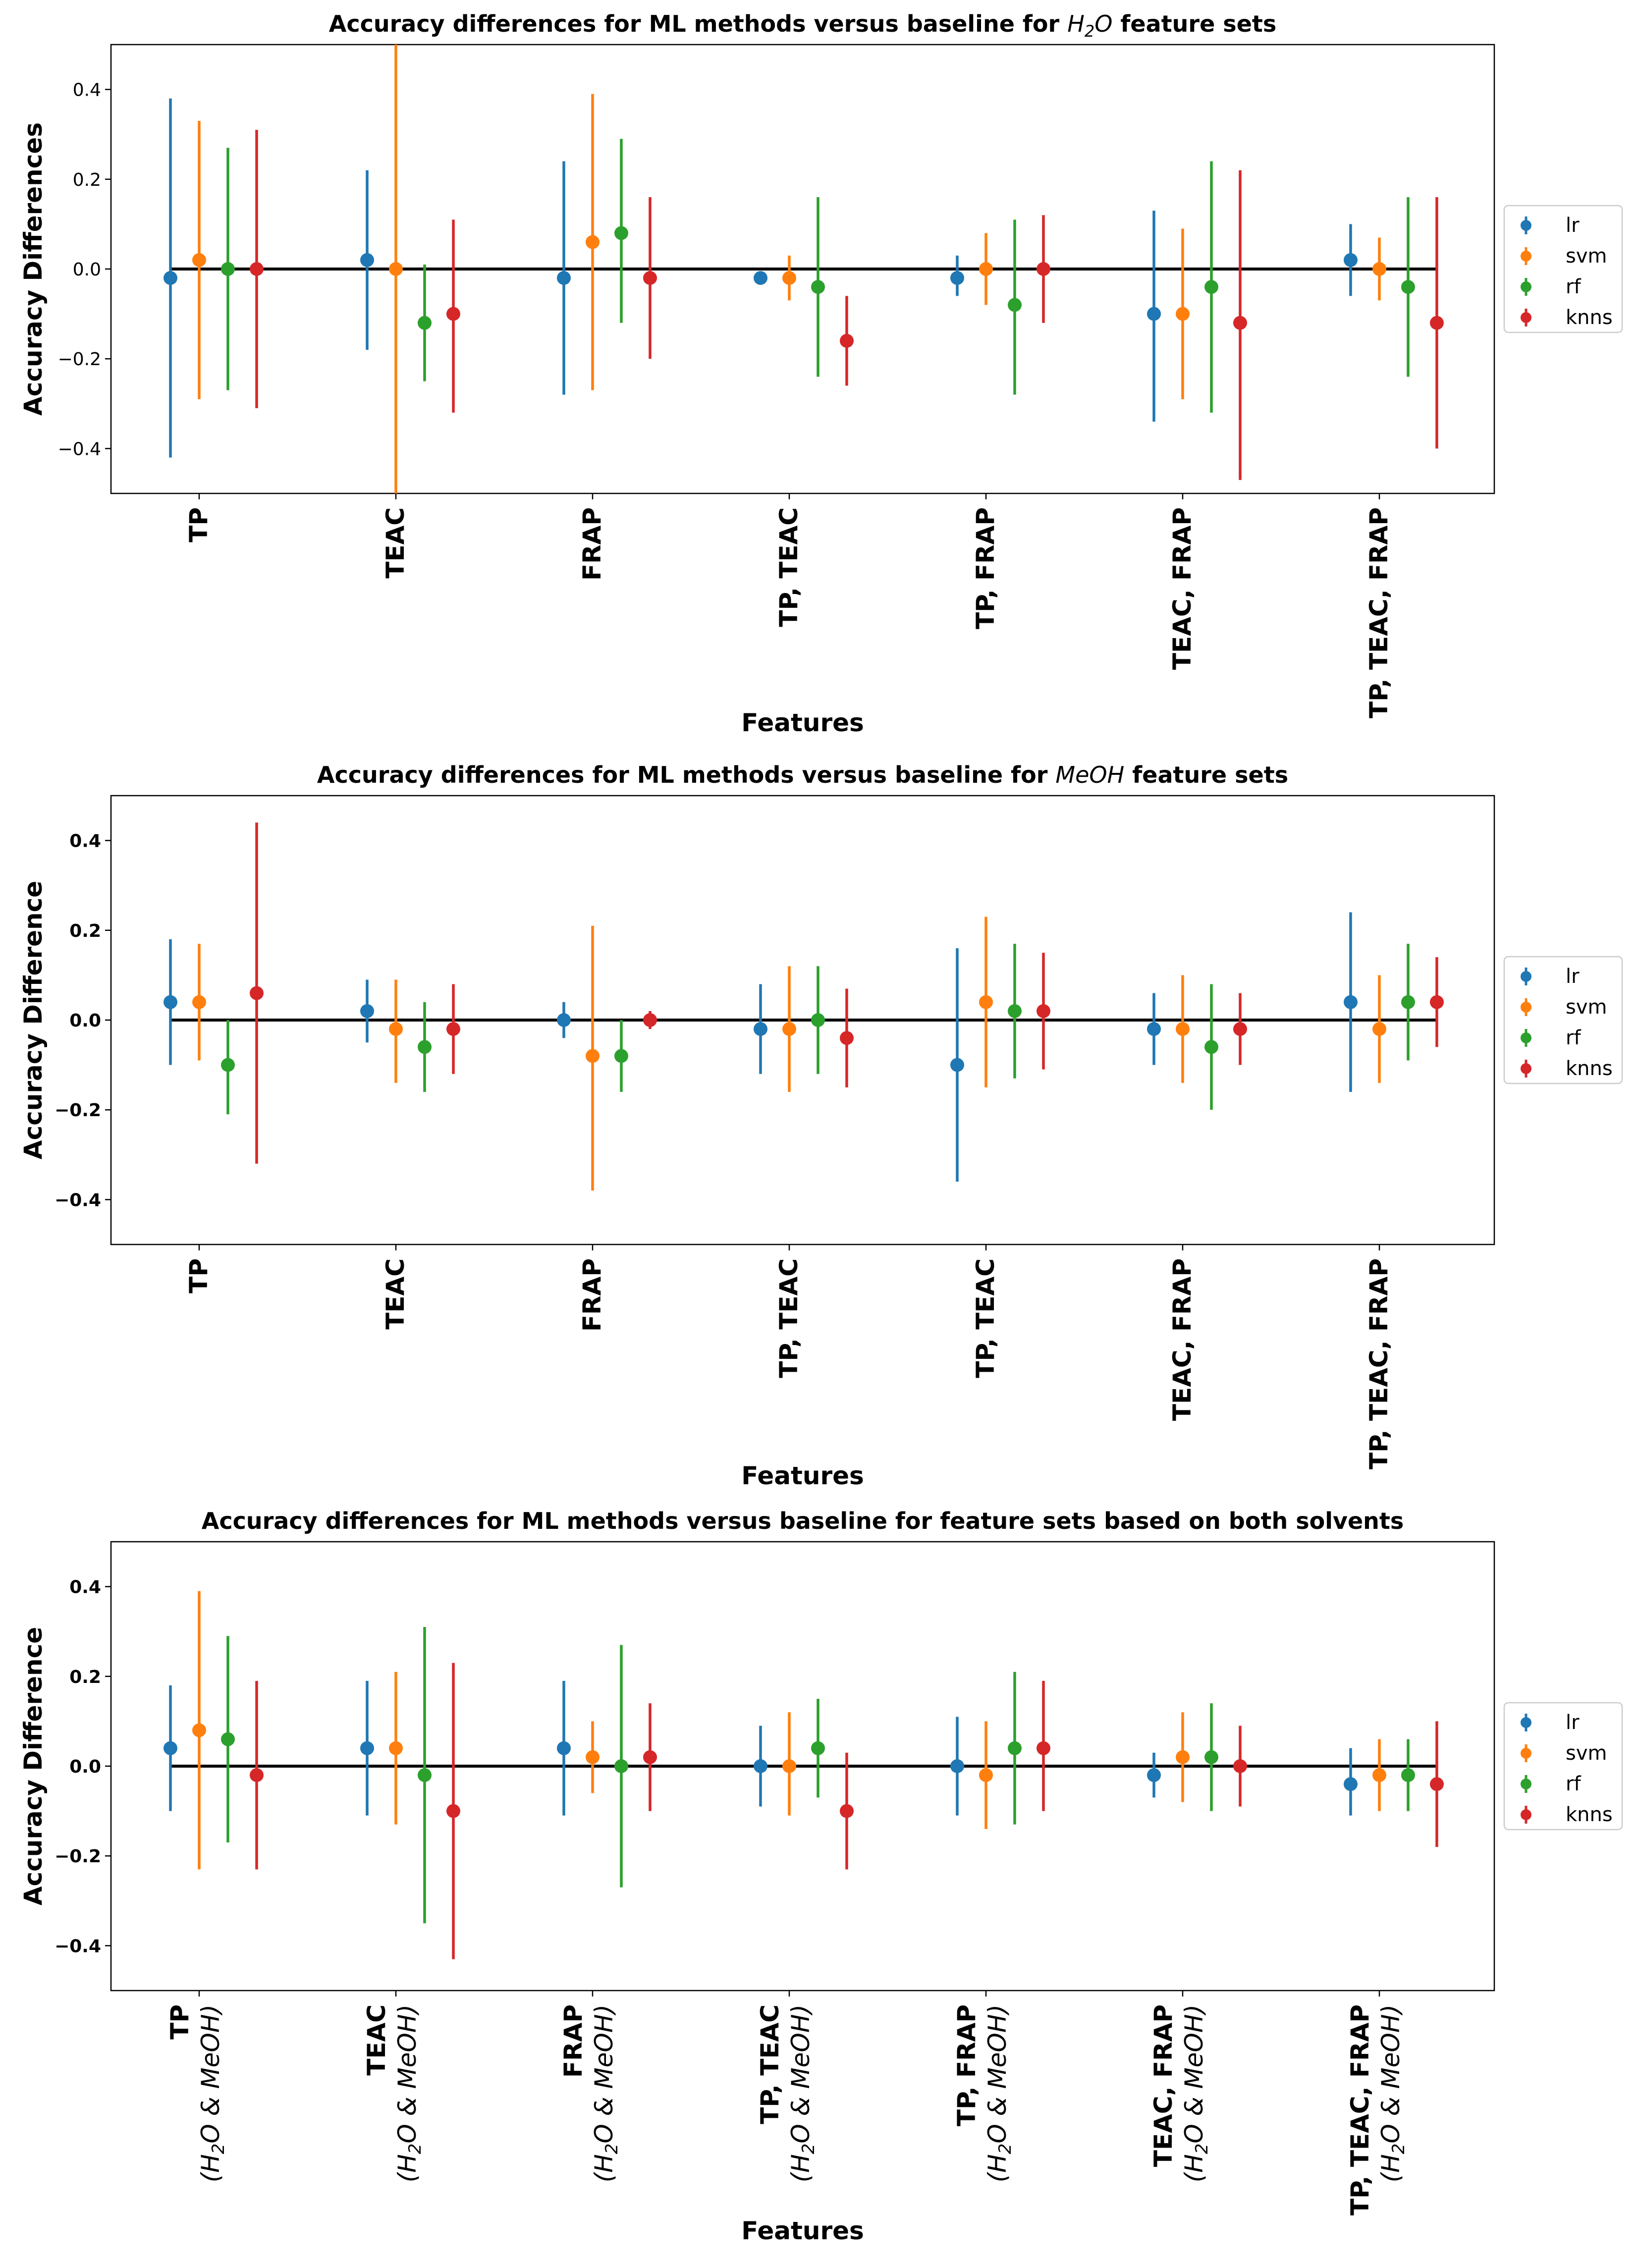 Image resolution: width=1637 pixels, height=2268 pixels. I want to click on x-tick-label: TP, TEAC, FRAP, so click(1360, 2109).